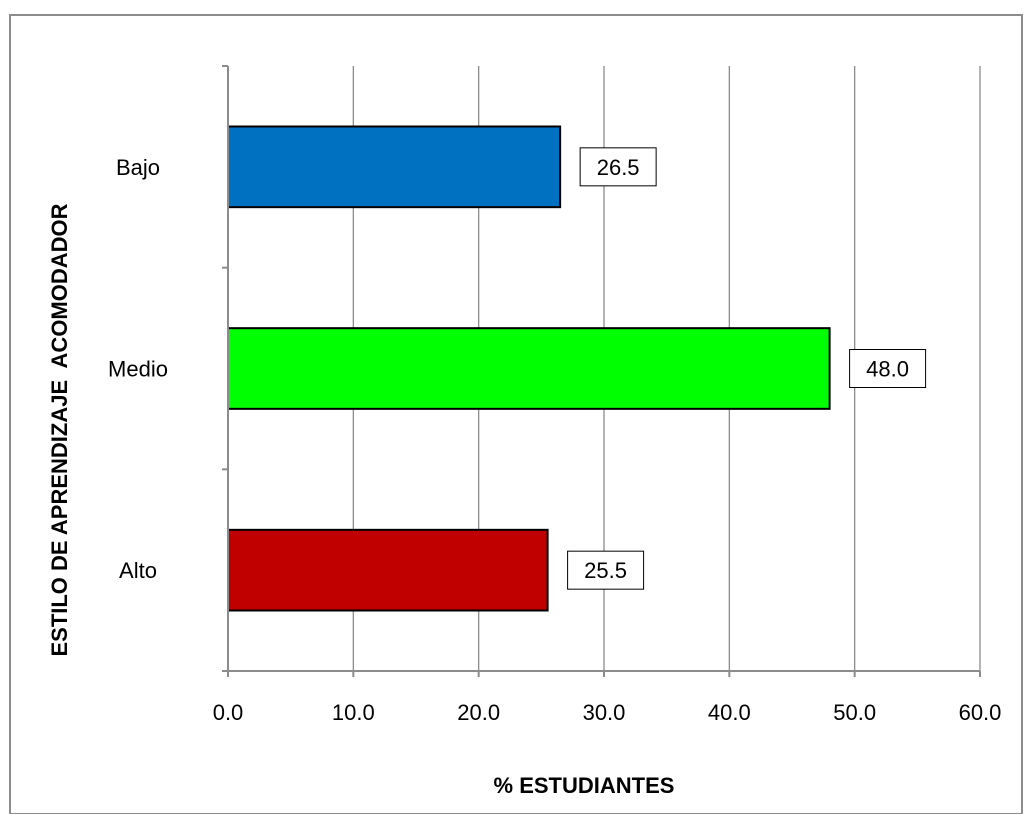 The height and width of the screenshot is (819, 1036). What do you see at coordinates (59, 429) in the screenshot?
I see `y-axis-title: ESTILO DE APRENDIZAJE ACOMODADOR` at bounding box center [59, 429].